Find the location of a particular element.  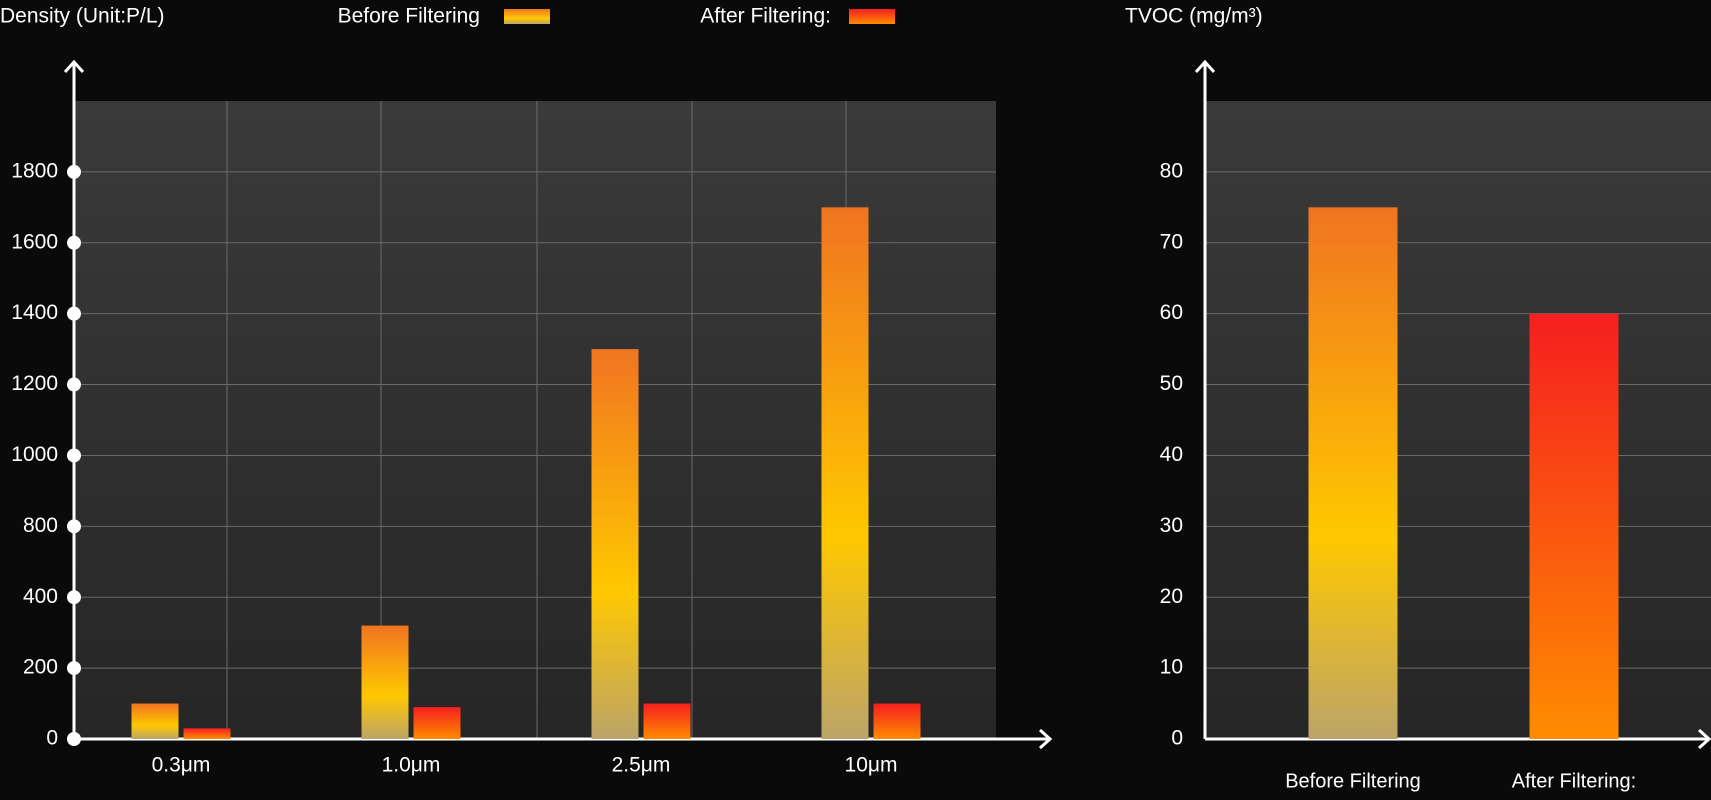

y-tick-label: 10 is located at coordinates (1171, 667).